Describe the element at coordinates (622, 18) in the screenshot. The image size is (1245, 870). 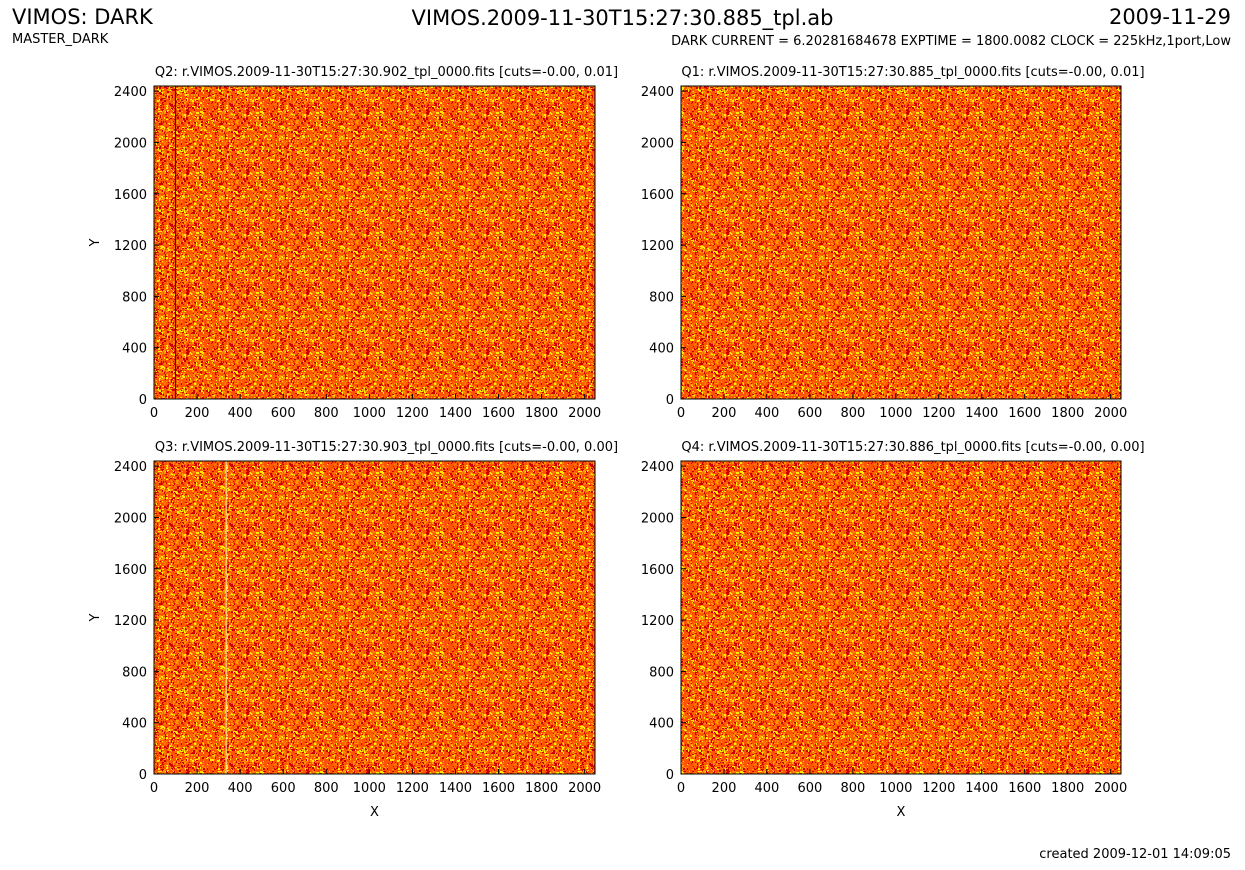
I see `file-title: VIMOS.2009-11-30T15:27:30.885_tpl.ab` at that location.